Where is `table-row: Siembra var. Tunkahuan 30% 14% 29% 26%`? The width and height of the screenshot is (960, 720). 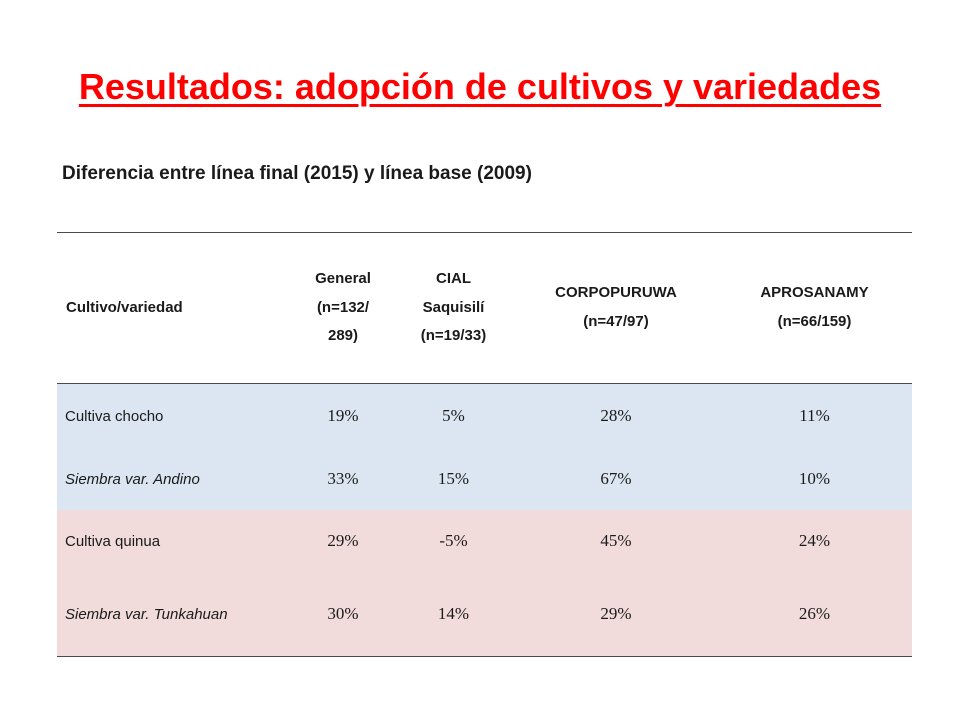 table-row: Siembra var. Tunkahuan 30% 14% 29% 26% is located at coordinates (484, 614).